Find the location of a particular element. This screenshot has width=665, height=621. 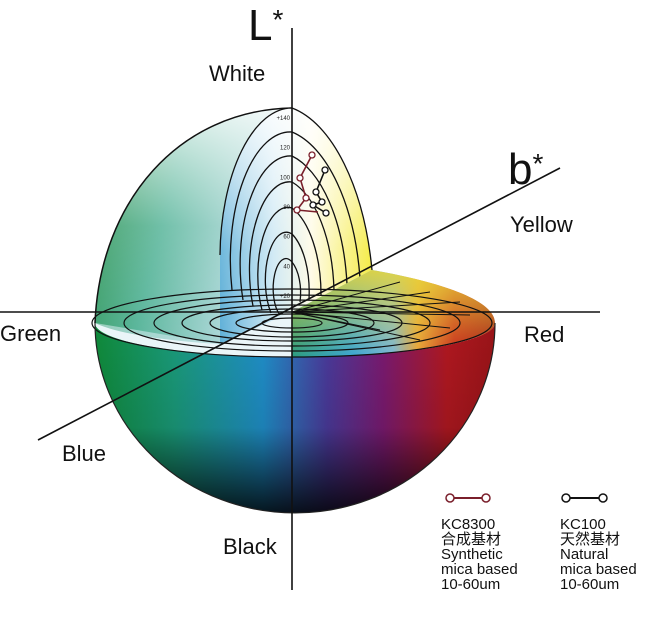

l-star-axis-title: L* is located at coordinates (265, 26).